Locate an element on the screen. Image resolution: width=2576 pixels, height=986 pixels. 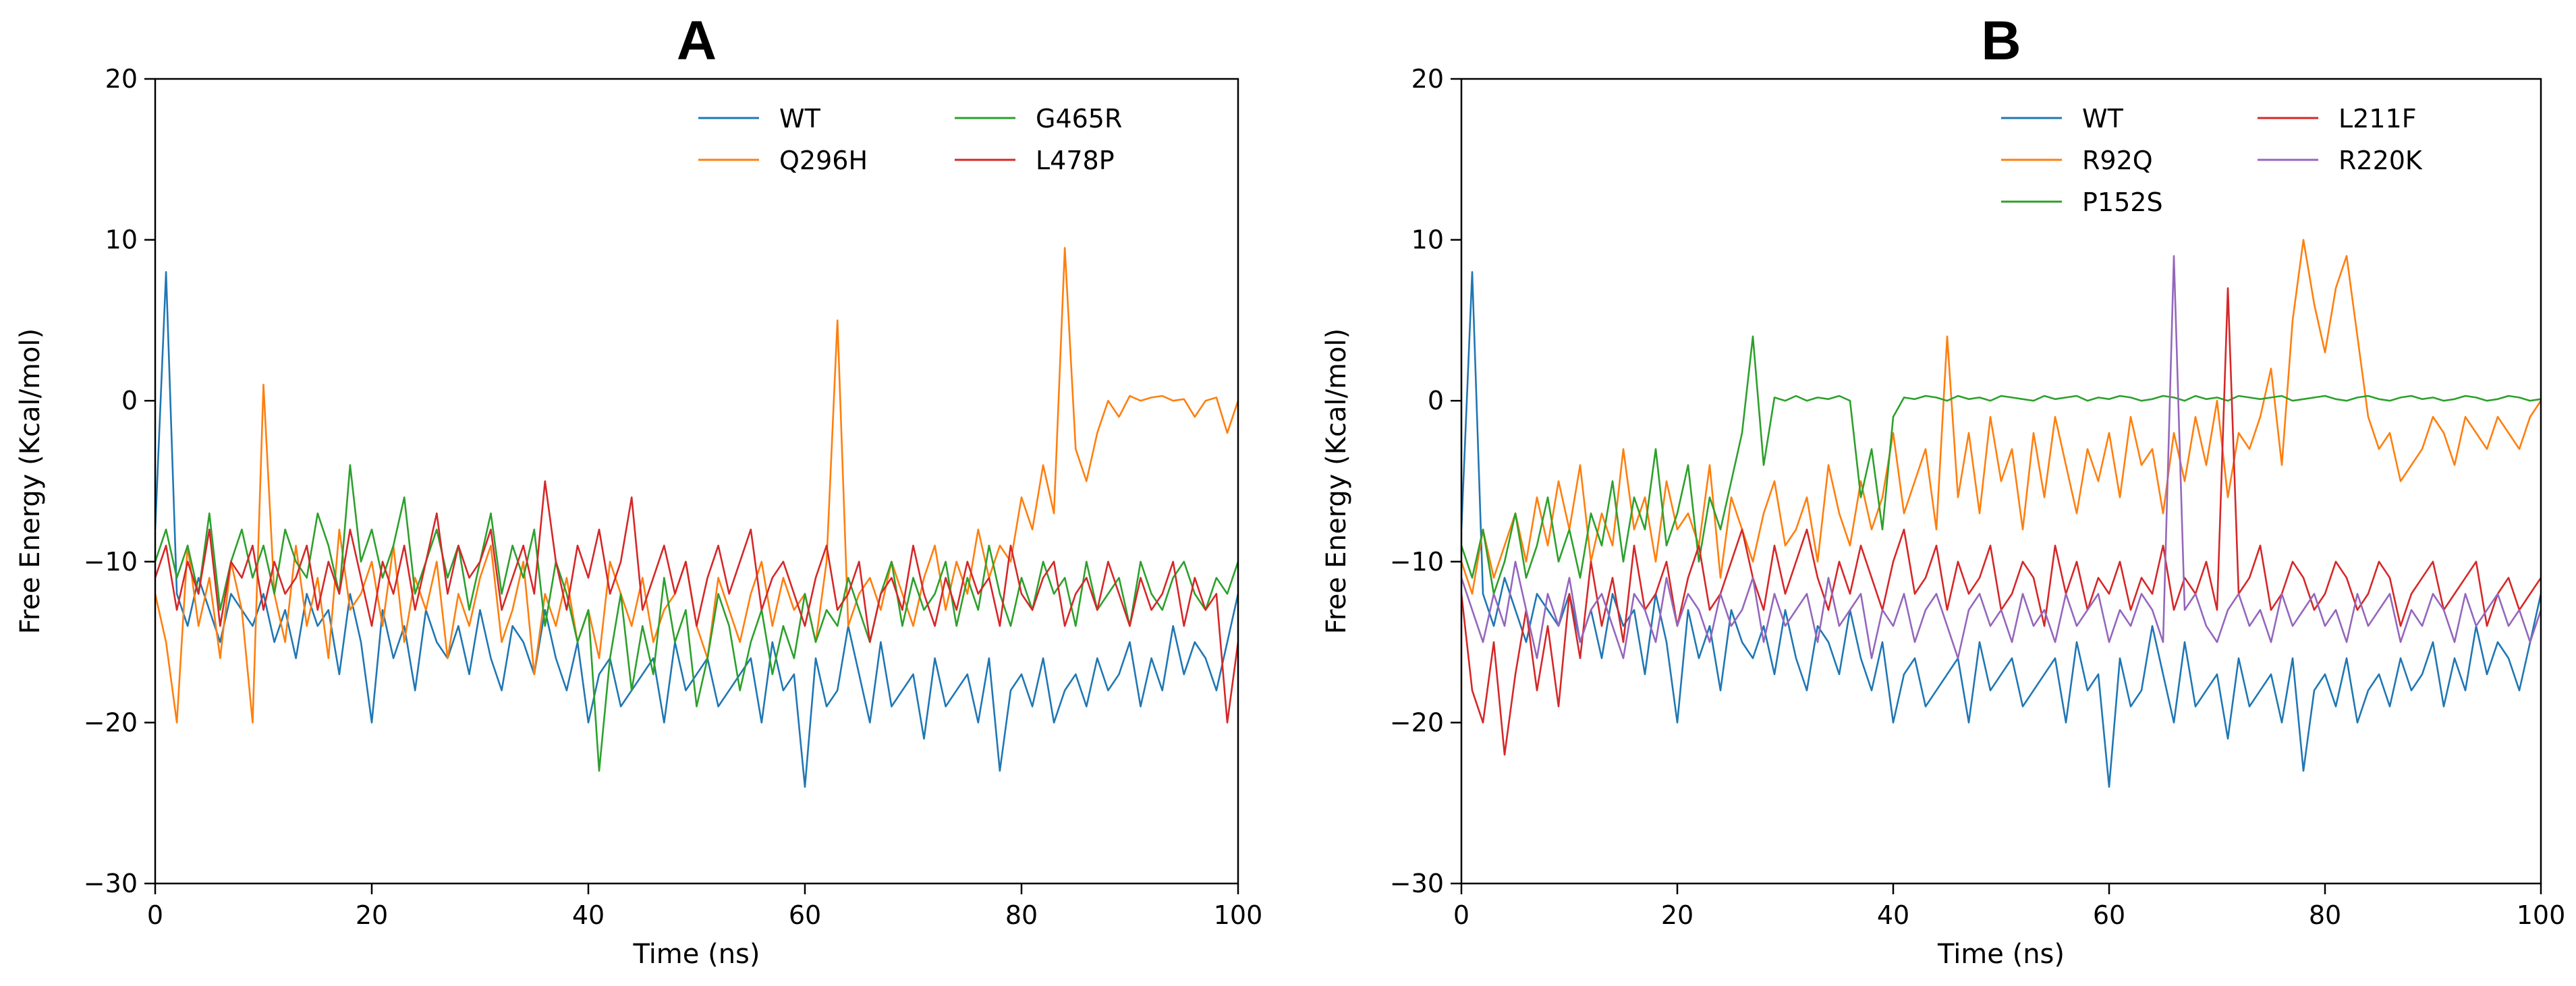
x-tick-label-b-0: 0 is located at coordinates (1461, 915).